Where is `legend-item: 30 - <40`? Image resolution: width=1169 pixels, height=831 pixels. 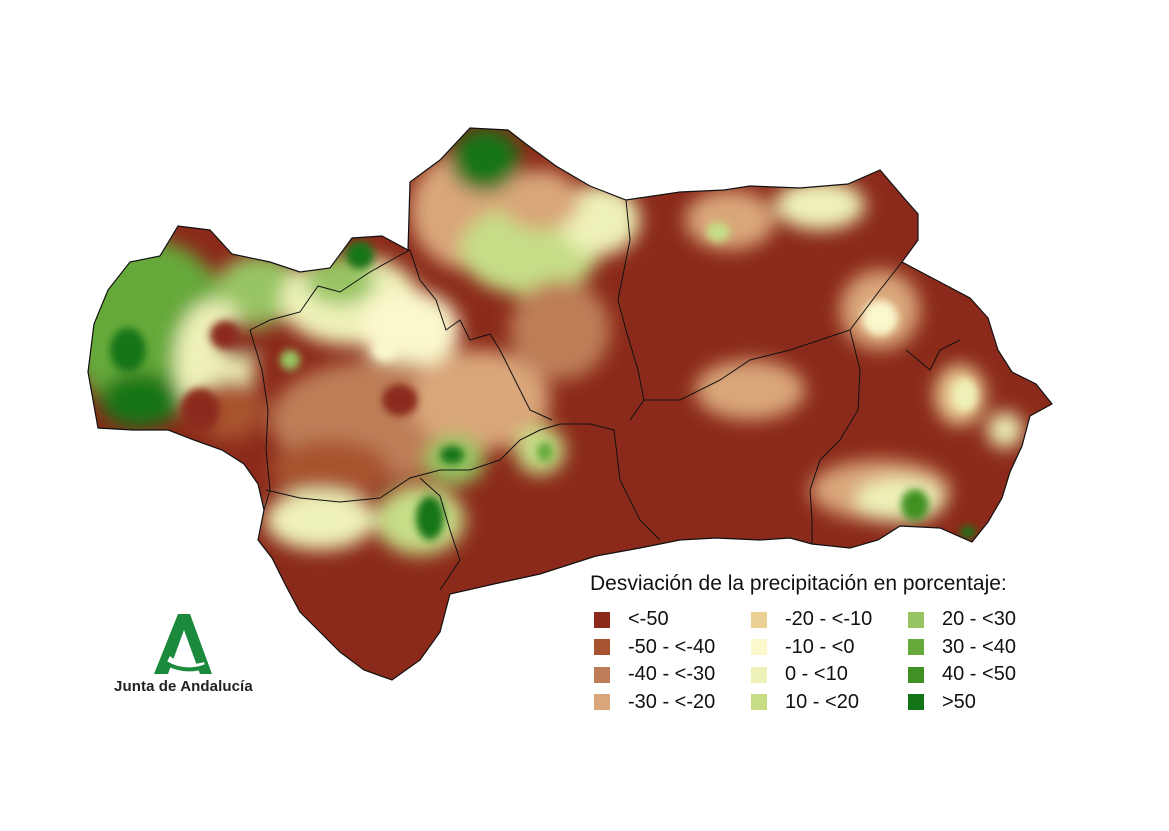
legend-item: 30 - <40 is located at coordinates (982, 648).